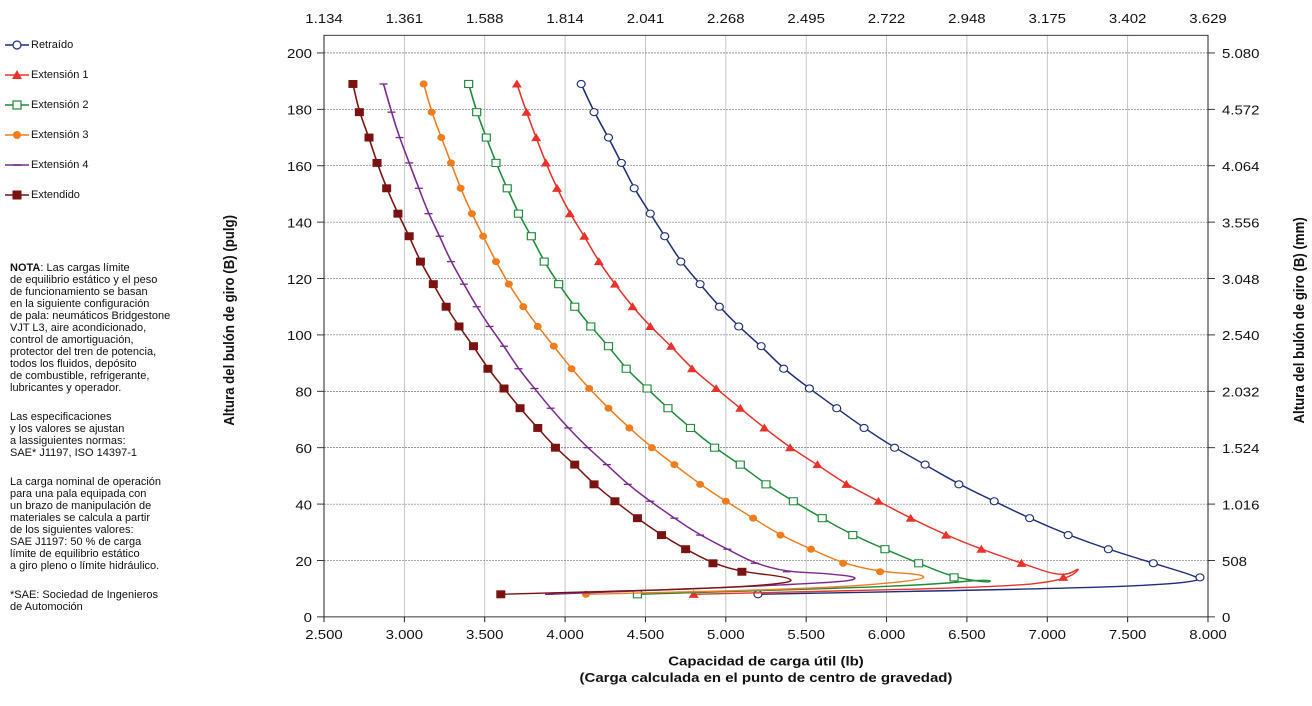 Image resolution: width=1312 pixels, height=706 pixels. I want to click on y-tick-label: 140, so click(299, 222).